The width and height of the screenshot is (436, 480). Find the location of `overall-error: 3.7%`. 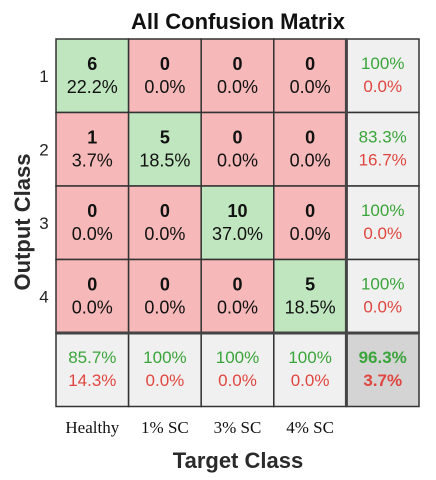

overall-error: 3.7% is located at coordinates (382, 380).